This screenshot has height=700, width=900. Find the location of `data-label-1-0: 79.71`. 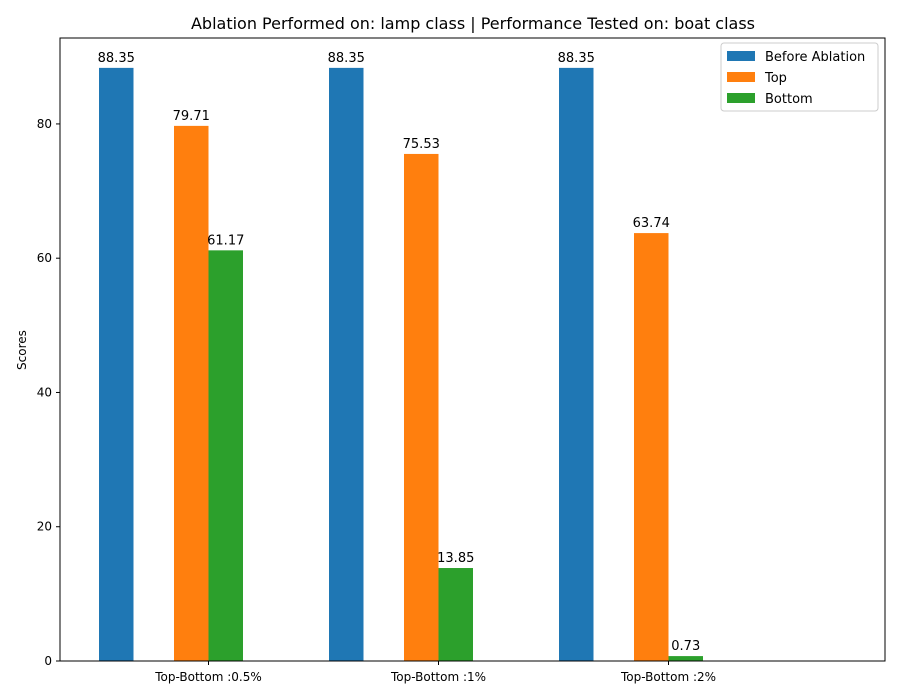

data-label-1-0: 79.71 is located at coordinates (191, 116).